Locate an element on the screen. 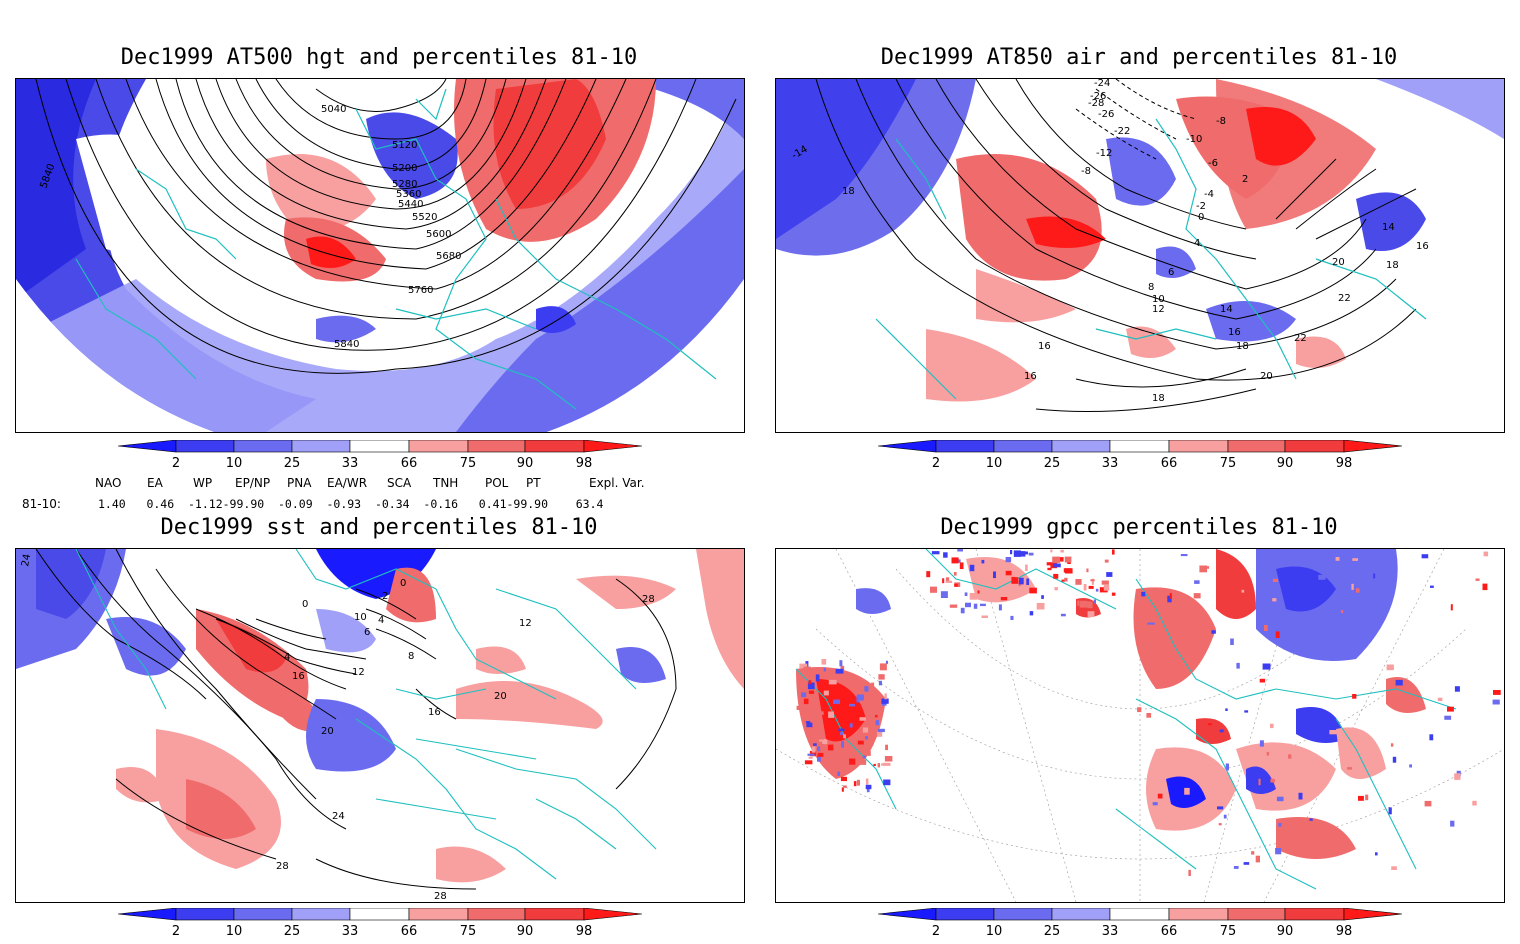  contour-label: 5520 is located at coordinates (424, 217).